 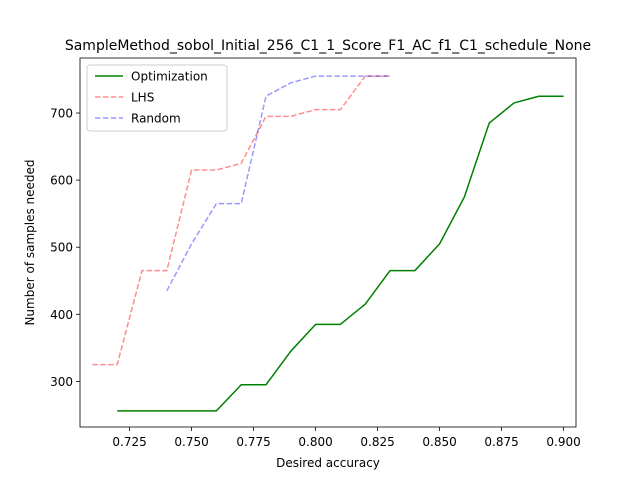 I want to click on x-axis: 0.725 0.750 0.775 0.800 0.825 0.850 0.875 0.900, so click(x=346, y=438).